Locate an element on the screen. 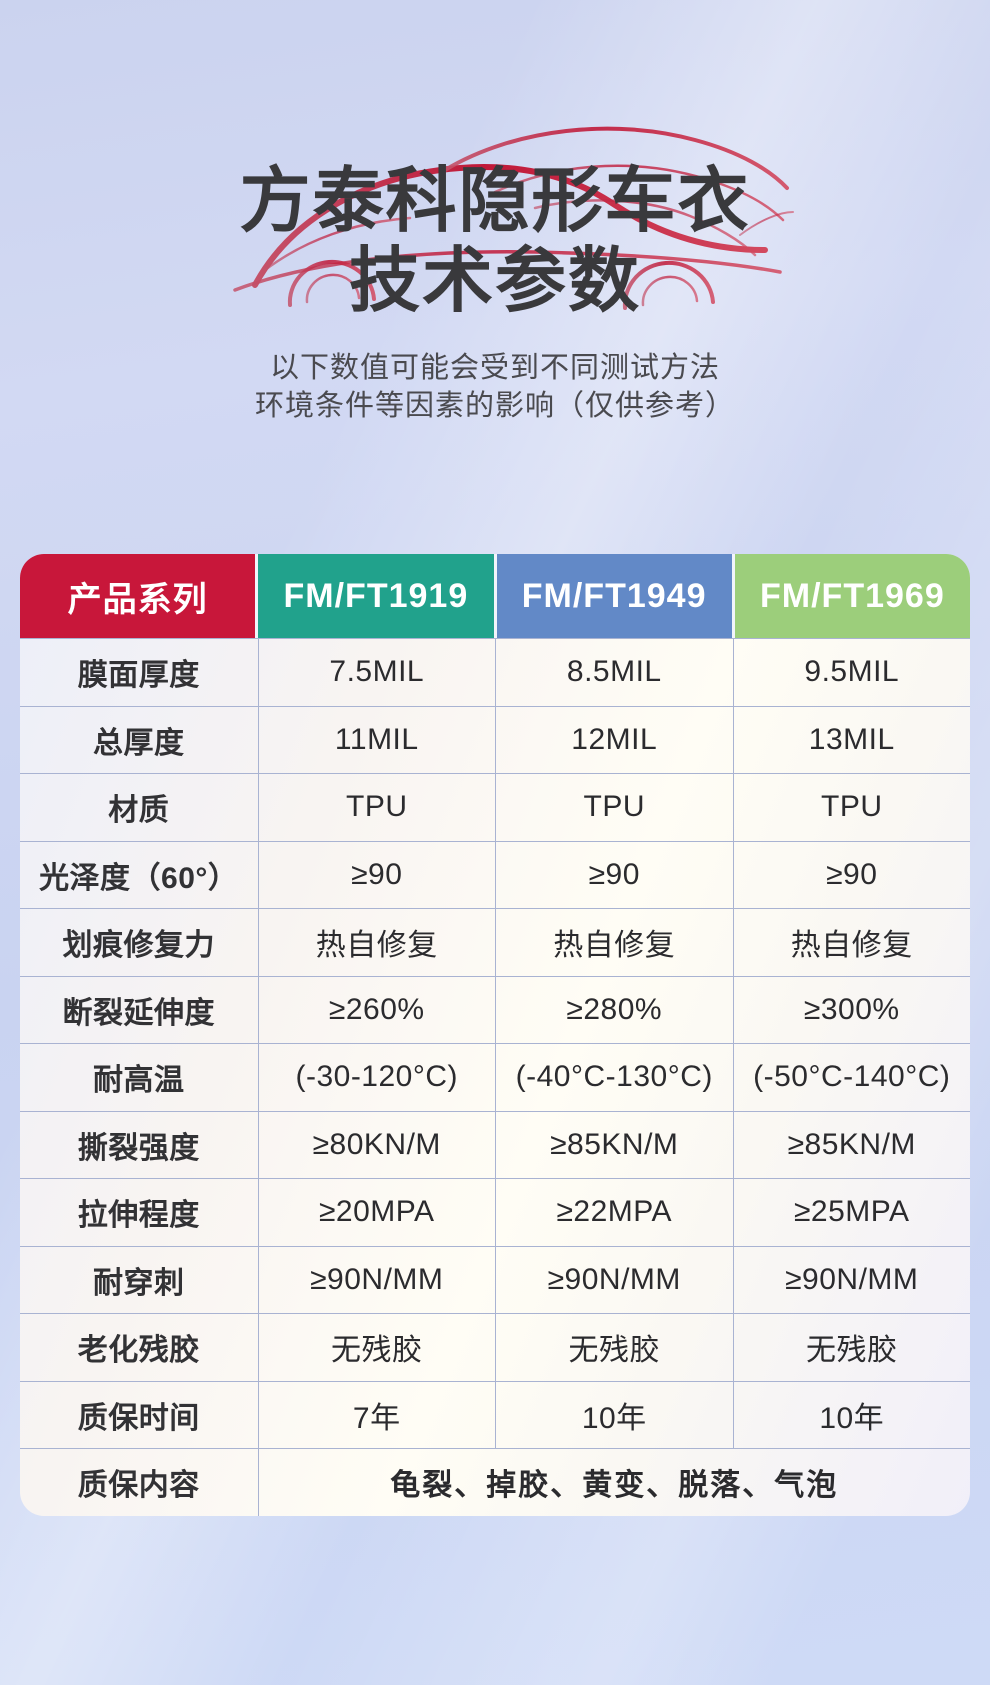 Image resolution: width=990 pixels, height=1685 pixels. car-sketch-icon is located at coordinates (513, 218).